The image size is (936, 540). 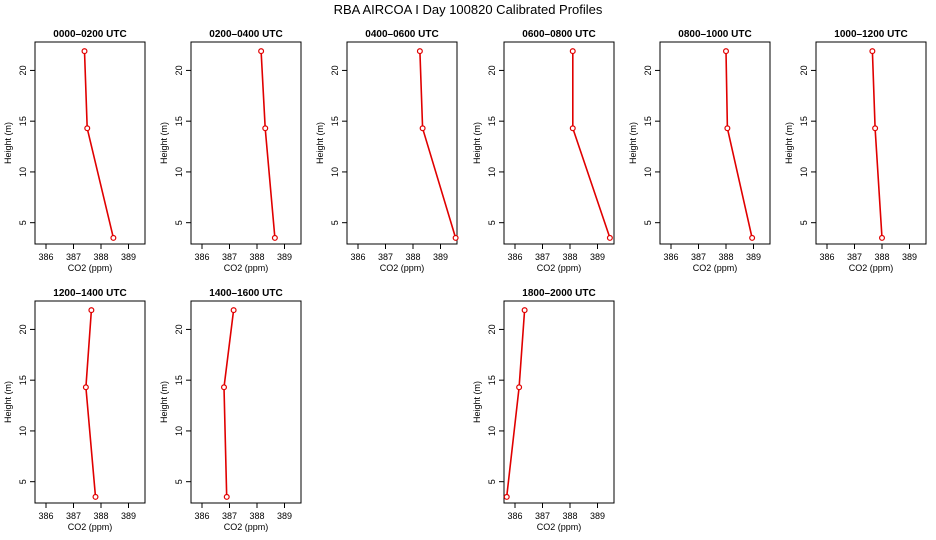 I want to click on panel-title: 1200–1400 UTC, so click(x=89, y=293).